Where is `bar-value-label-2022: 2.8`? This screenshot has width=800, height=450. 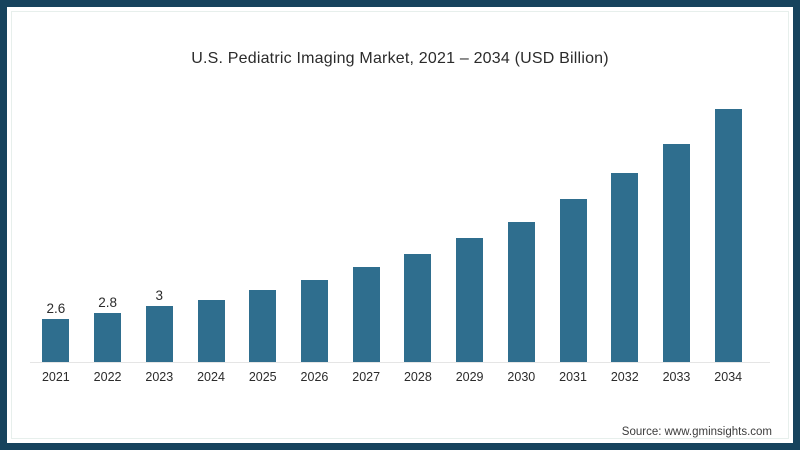 bar-value-label-2022: 2.8 is located at coordinates (107, 302).